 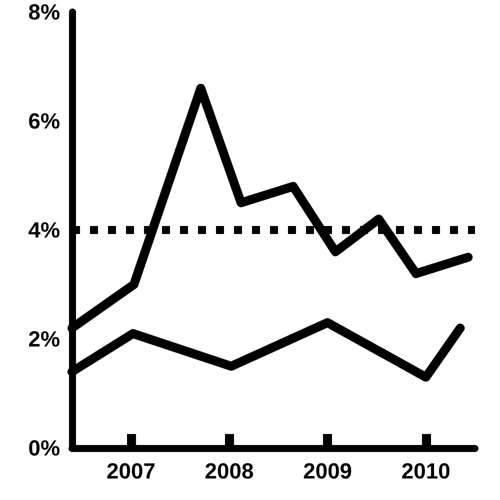 I want to click on y-tick-label: 0%, so click(x=44, y=448).